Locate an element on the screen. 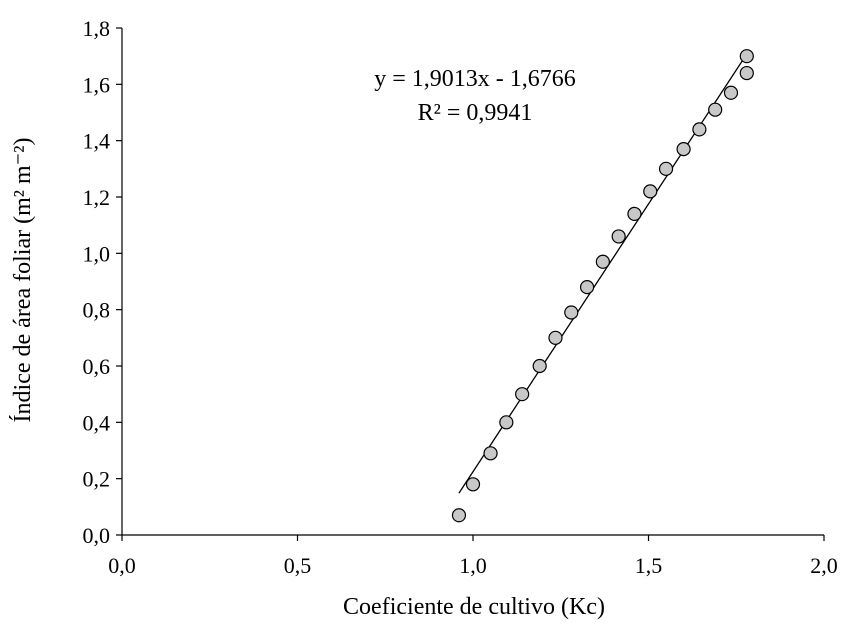  x-tick-label: 2,0 is located at coordinates (824, 565).